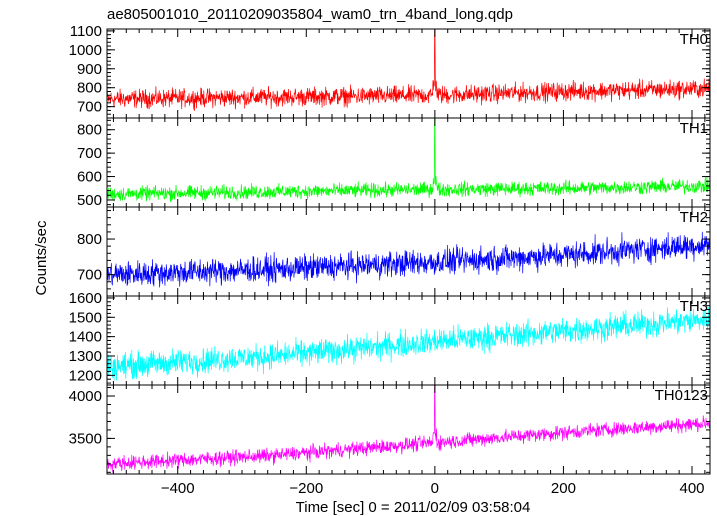 The width and height of the screenshot is (717, 516). Describe the element at coordinates (694, 217) in the screenshot. I see `panel-label: TH2` at that location.